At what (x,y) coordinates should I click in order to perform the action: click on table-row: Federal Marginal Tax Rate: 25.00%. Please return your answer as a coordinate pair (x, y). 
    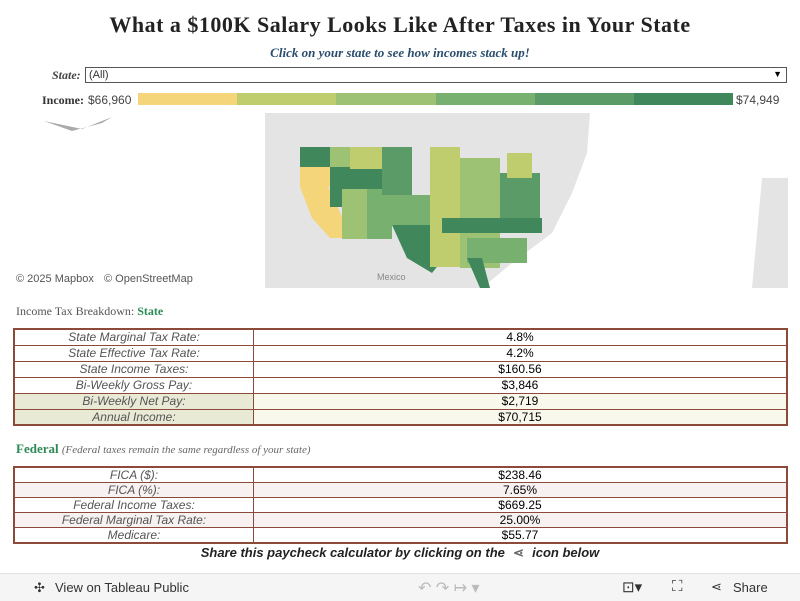
    Looking at the image, I should click on (400, 520).